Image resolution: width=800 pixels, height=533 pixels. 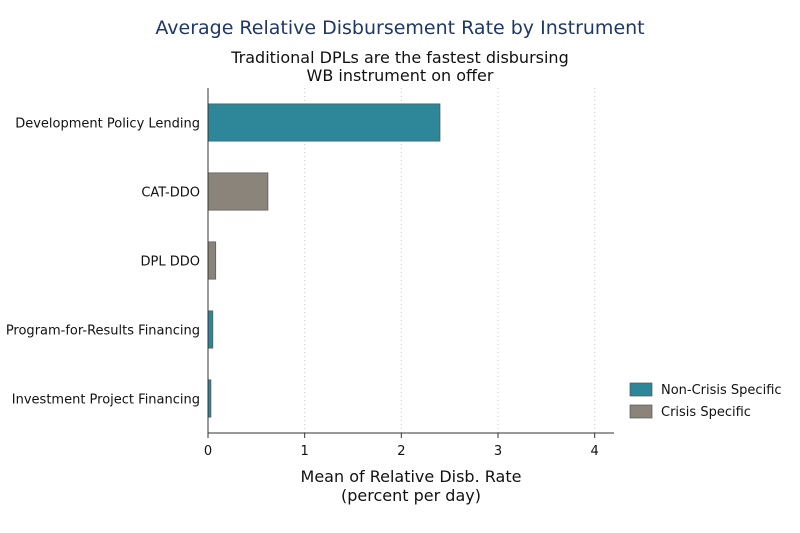 What do you see at coordinates (305, 451) in the screenshot?
I see `x-tick-label-1: 1` at bounding box center [305, 451].